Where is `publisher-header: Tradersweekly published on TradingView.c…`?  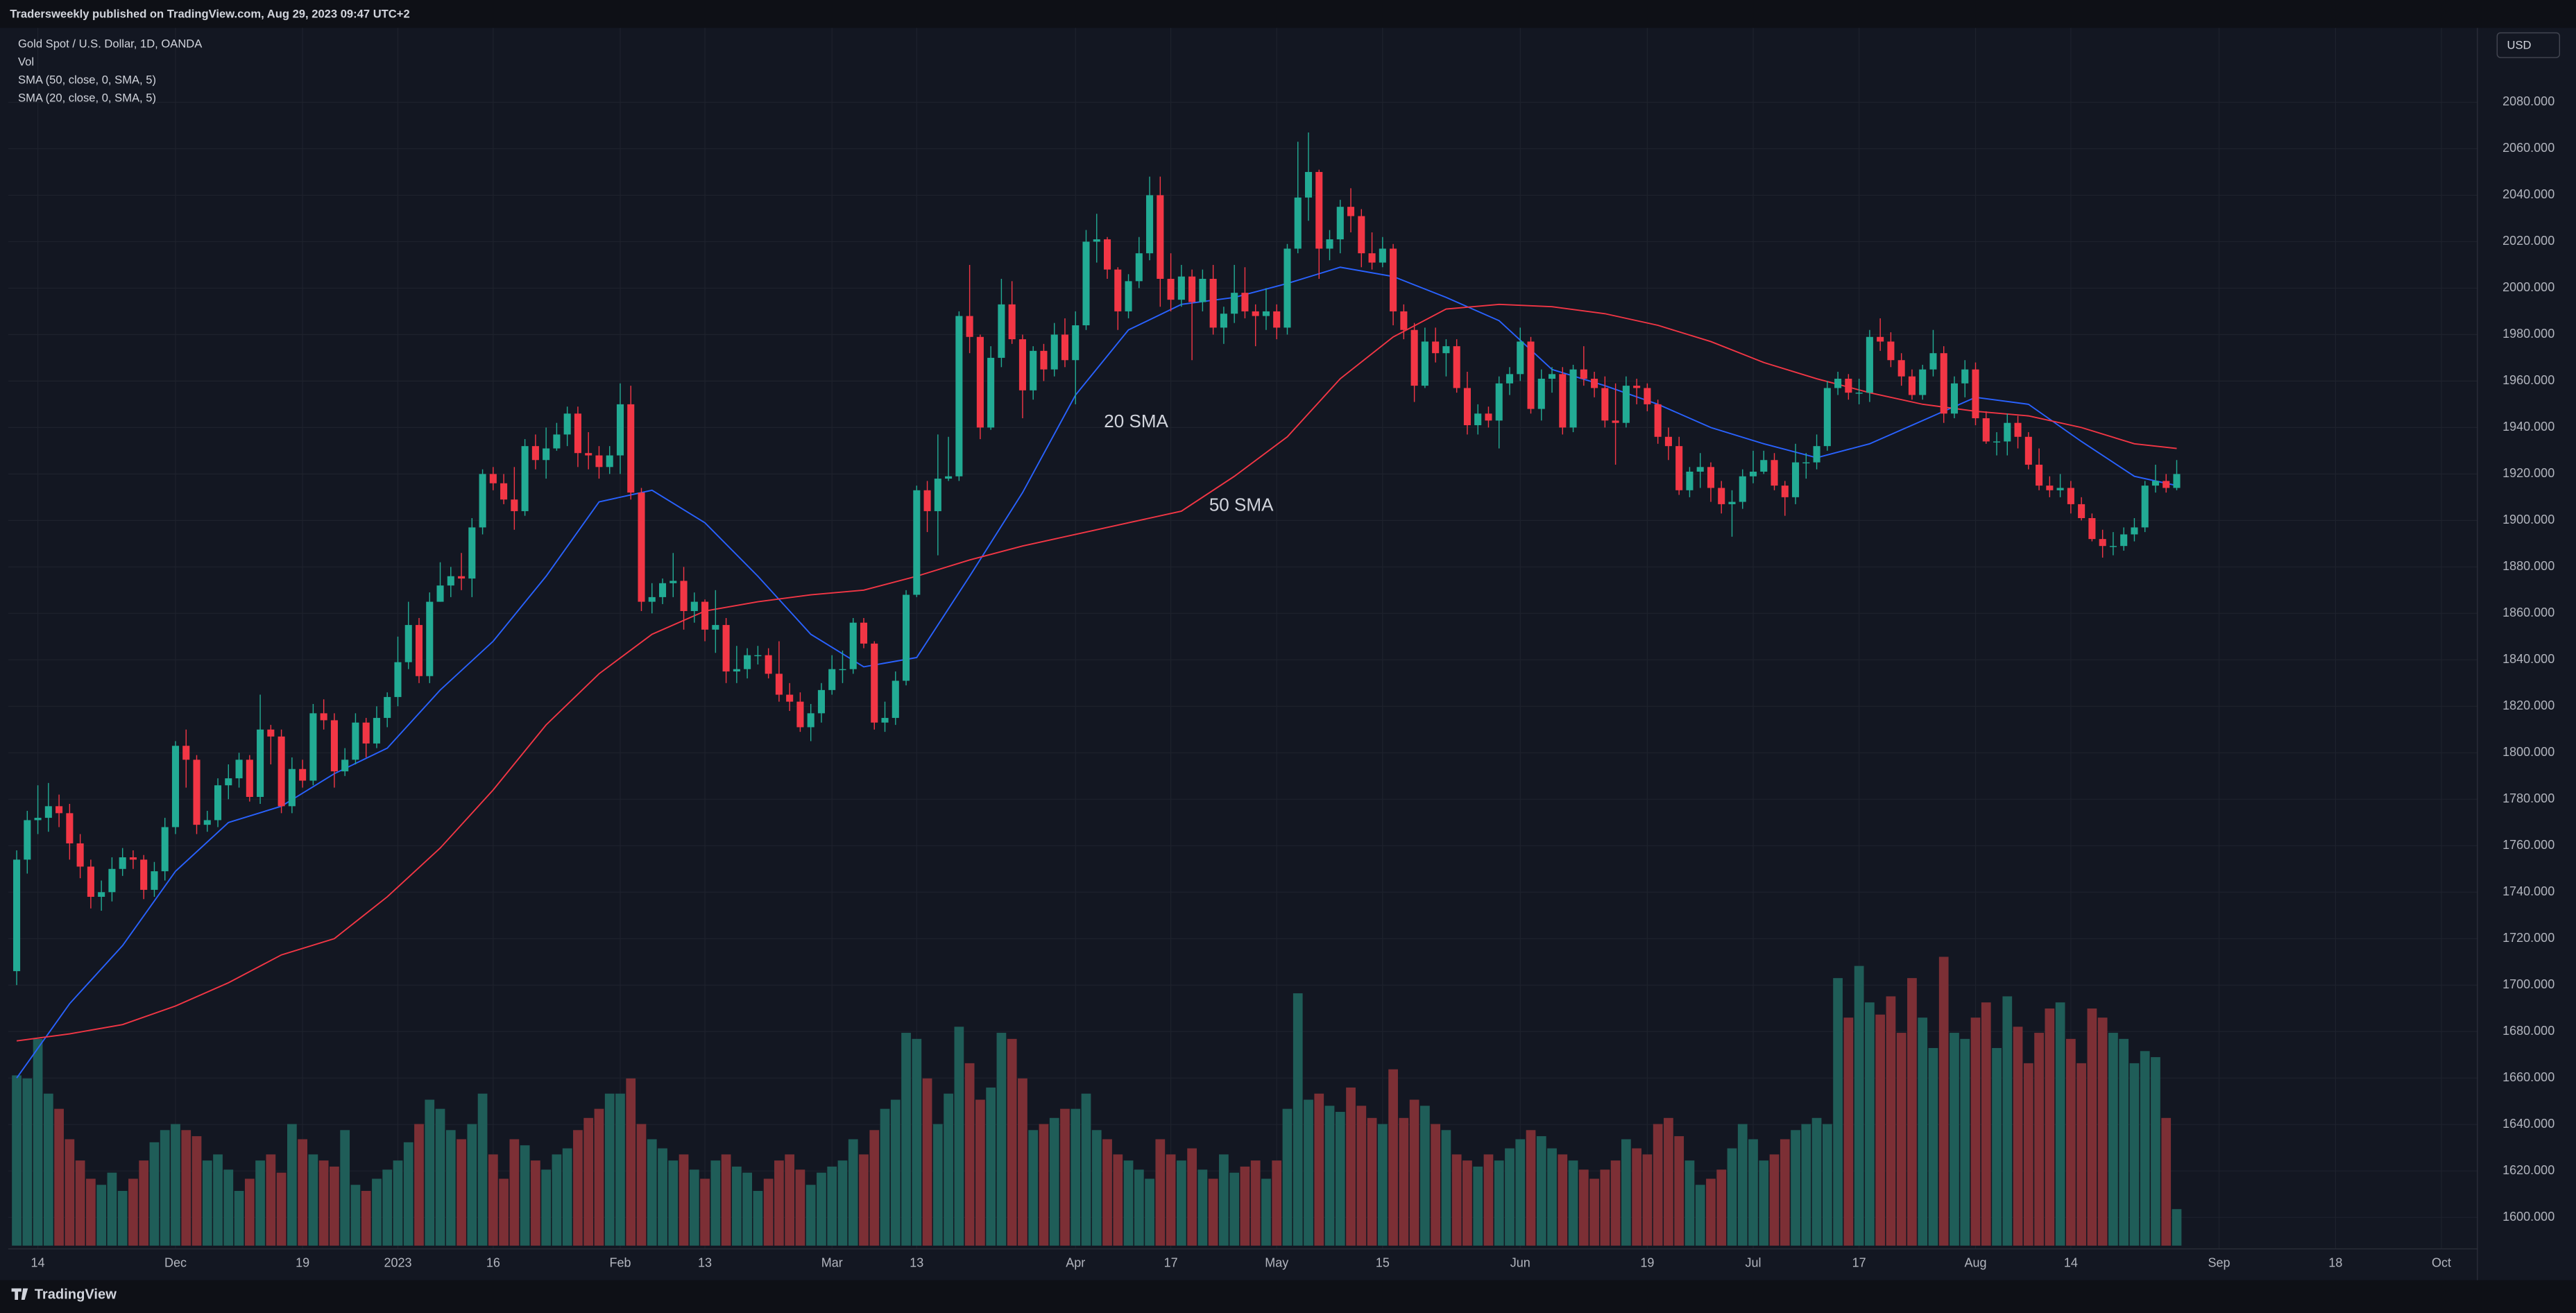 publisher-header: Tradersweekly published on TradingView.c… is located at coordinates (209, 14).